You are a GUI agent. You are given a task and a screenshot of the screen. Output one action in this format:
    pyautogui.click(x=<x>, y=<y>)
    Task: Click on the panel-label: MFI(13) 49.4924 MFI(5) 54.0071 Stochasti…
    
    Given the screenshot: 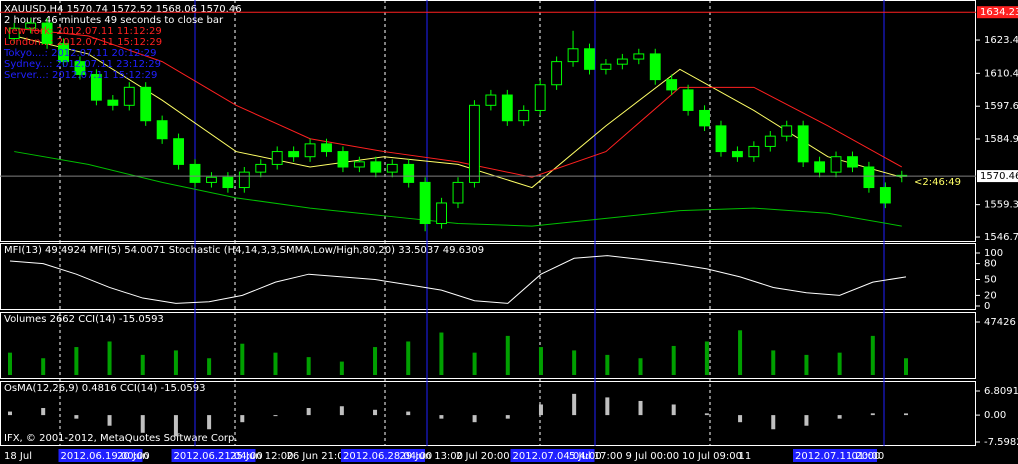 What is the action you would take?
    pyautogui.click(x=244, y=250)
    